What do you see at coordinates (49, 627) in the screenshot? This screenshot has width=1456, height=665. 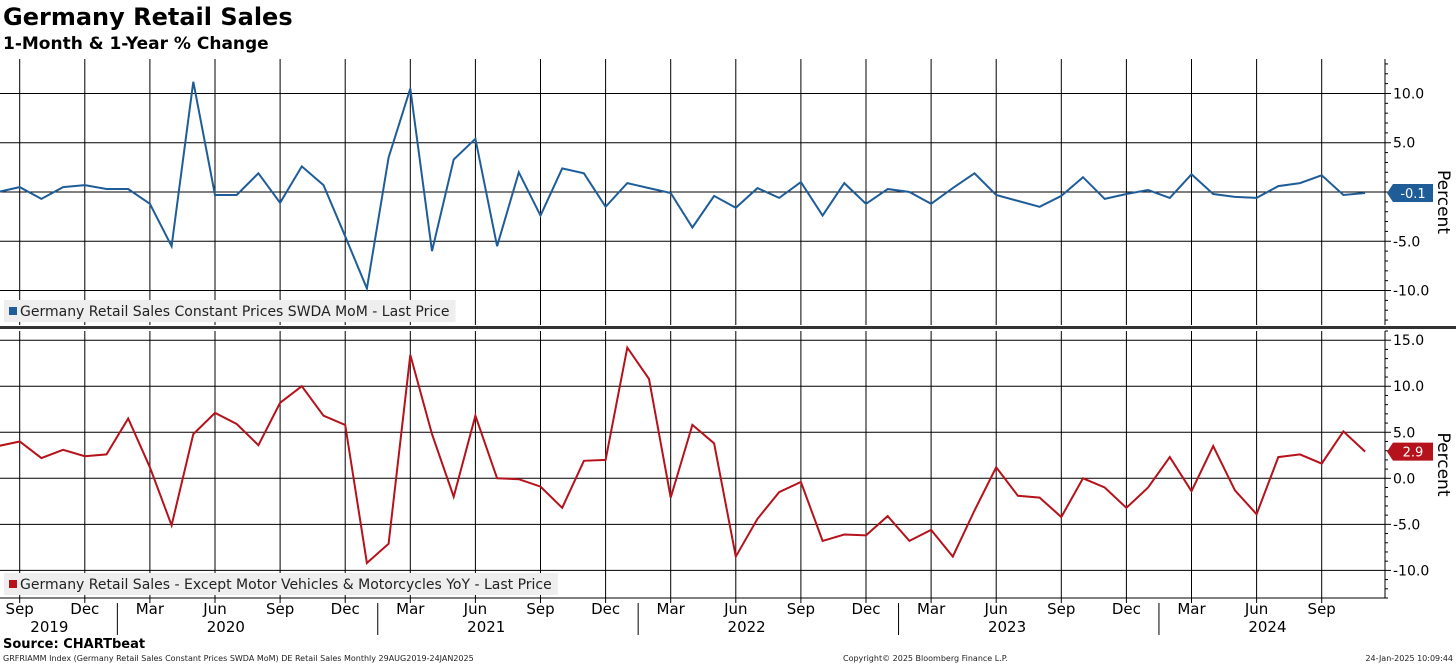 I see `x-year-label: 2019` at bounding box center [49, 627].